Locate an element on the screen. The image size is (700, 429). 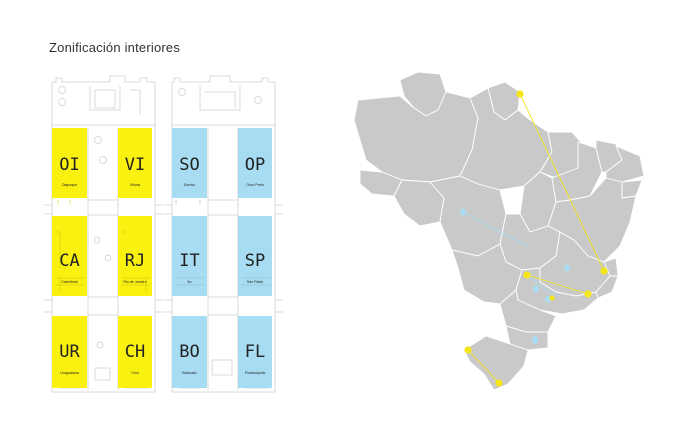
zone-code-so: SO is located at coordinates (189, 165).